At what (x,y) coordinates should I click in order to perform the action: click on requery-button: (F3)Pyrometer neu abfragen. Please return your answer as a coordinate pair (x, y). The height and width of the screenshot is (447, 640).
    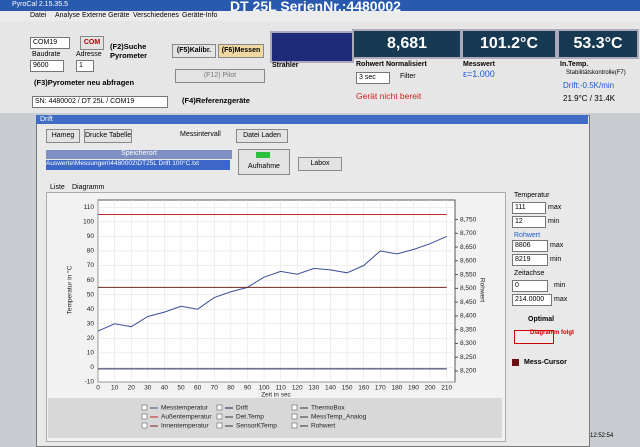
    Looking at the image, I should click on (84, 82).